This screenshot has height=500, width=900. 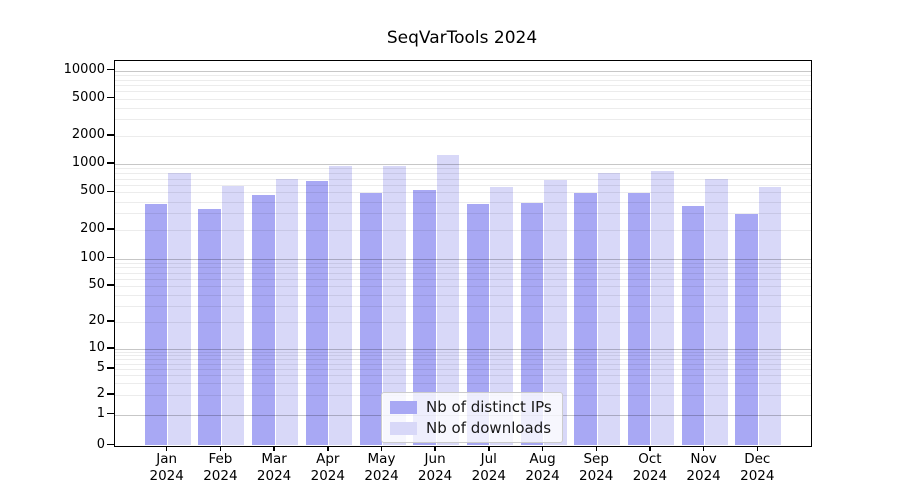 What do you see at coordinates (92, 257) in the screenshot?
I see `y-tick-label: 100` at bounding box center [92, 257].